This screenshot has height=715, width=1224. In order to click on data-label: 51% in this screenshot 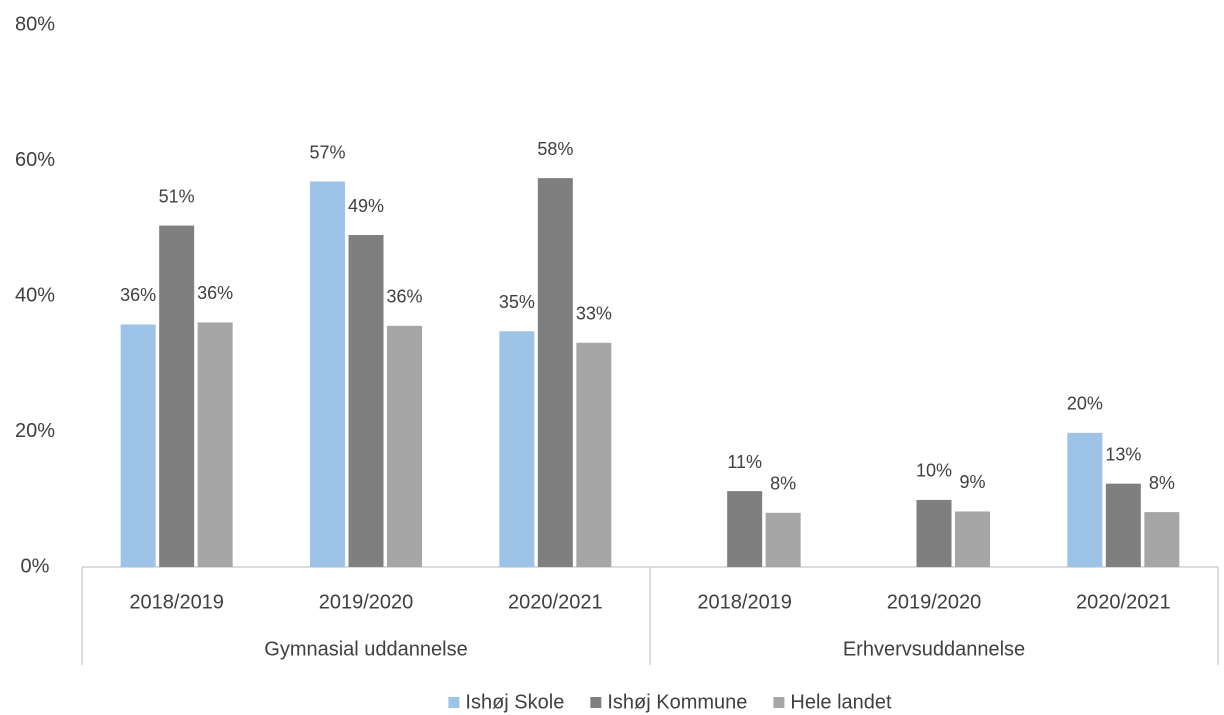, I will do `click(177, 196)`.